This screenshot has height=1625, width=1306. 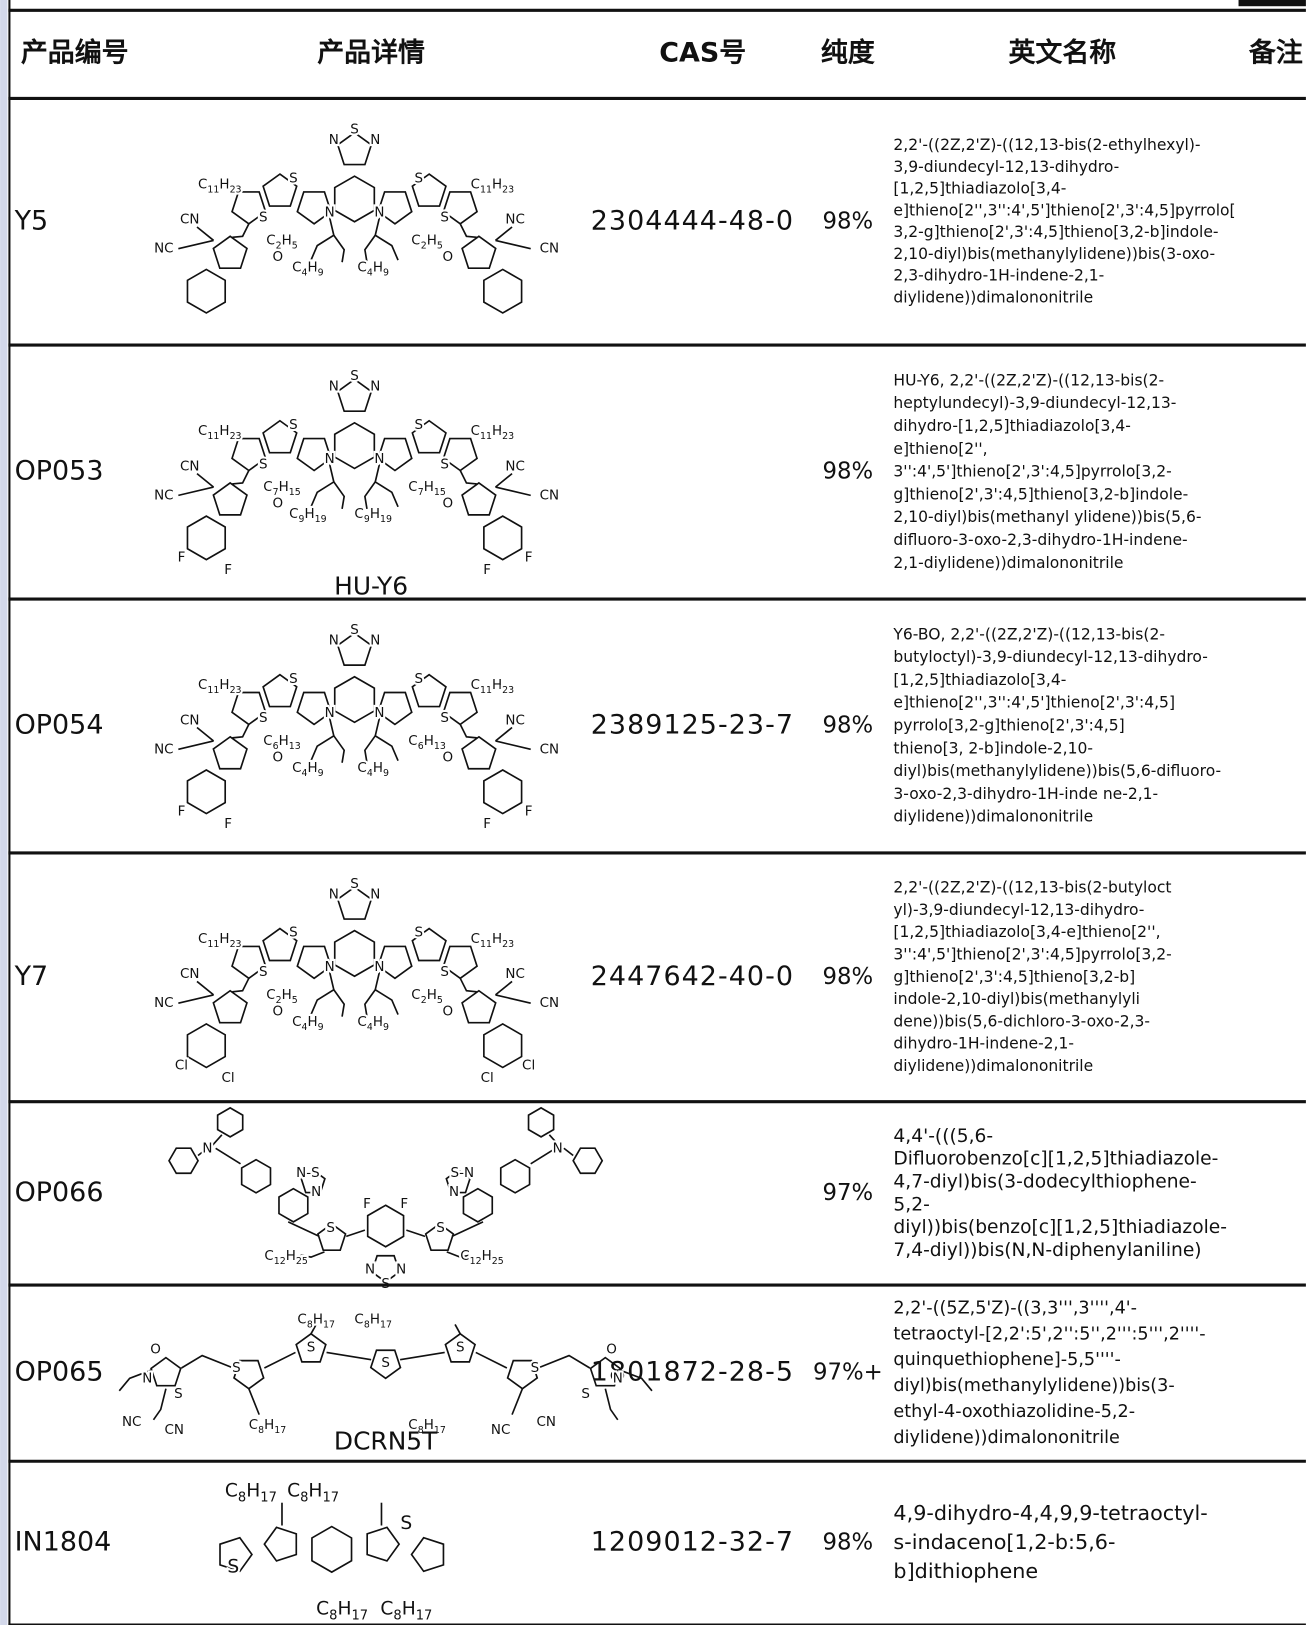 What do you see at coordinates (848, 1373) in the screenshot?
I see `purity: 97%+` at bounding box center [848, 1373].